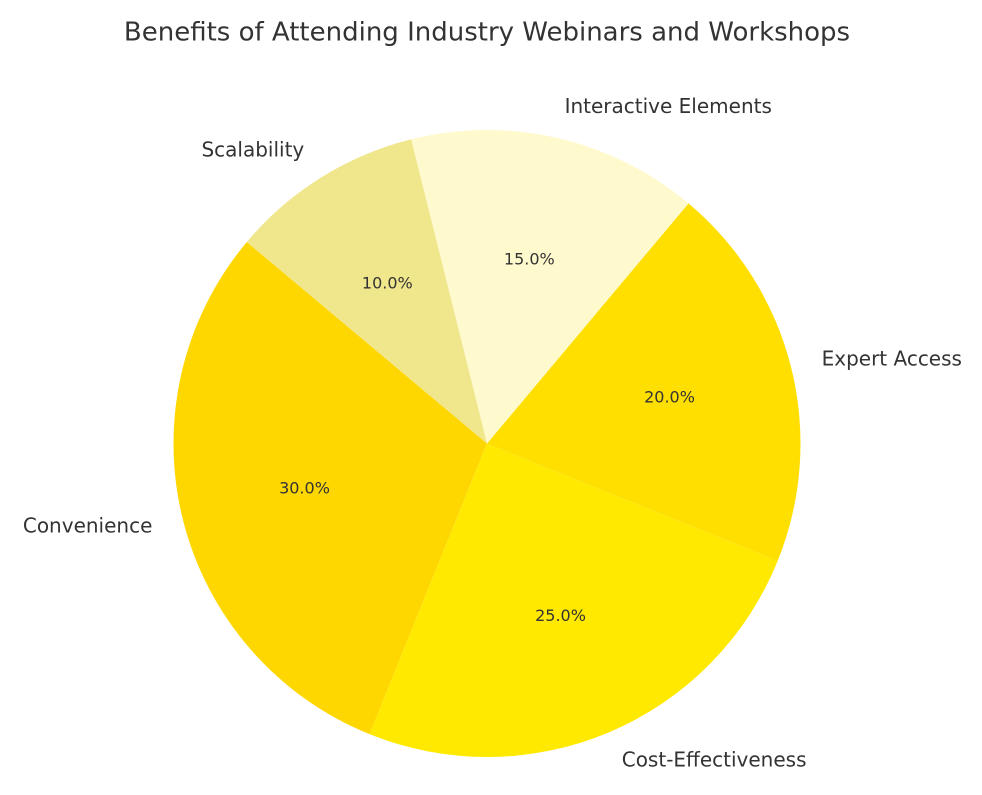  Describe the element at coordinates (88, 525) in the screenshot. I see `slice-label: Convenience` at that location.